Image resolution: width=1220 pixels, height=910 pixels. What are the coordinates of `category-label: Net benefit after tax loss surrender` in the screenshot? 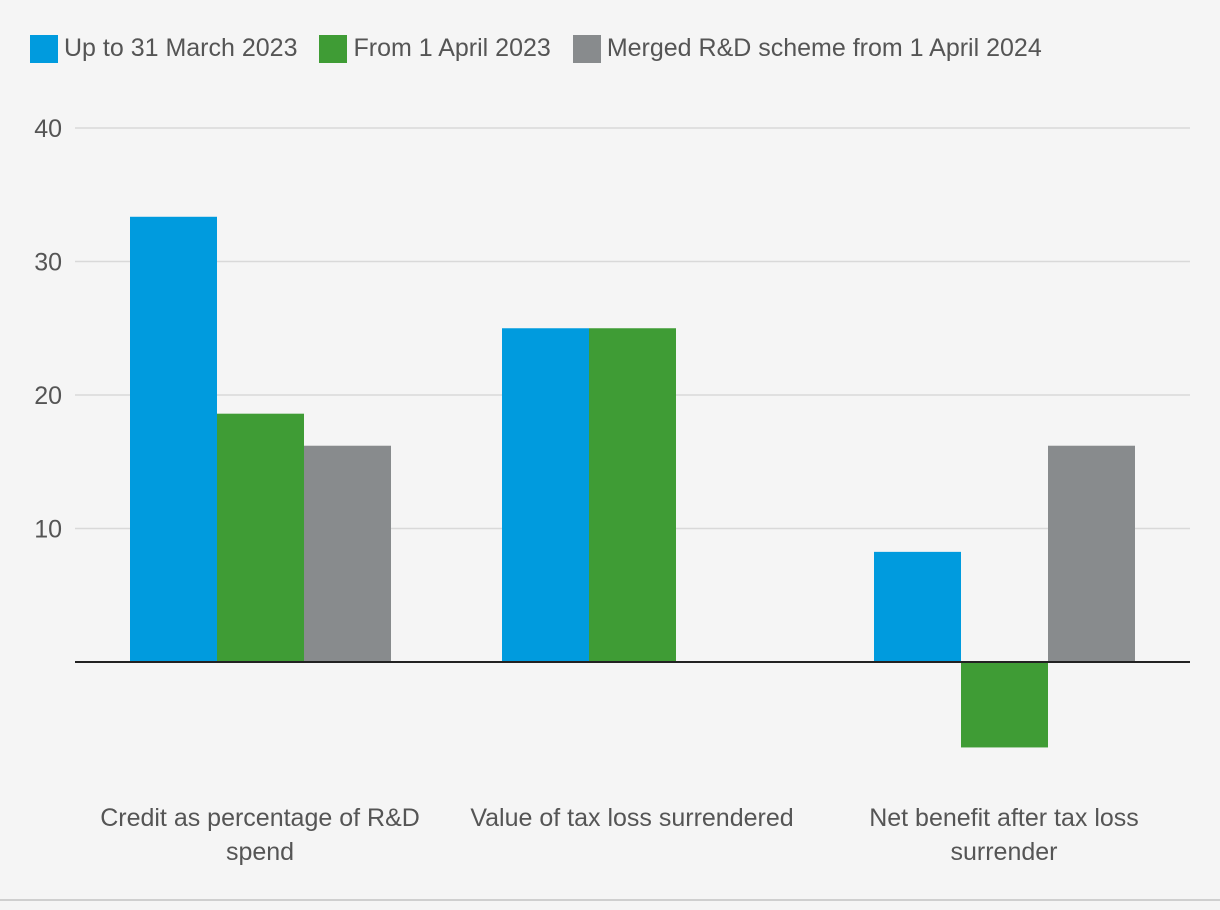 It's located at (1004, 835).